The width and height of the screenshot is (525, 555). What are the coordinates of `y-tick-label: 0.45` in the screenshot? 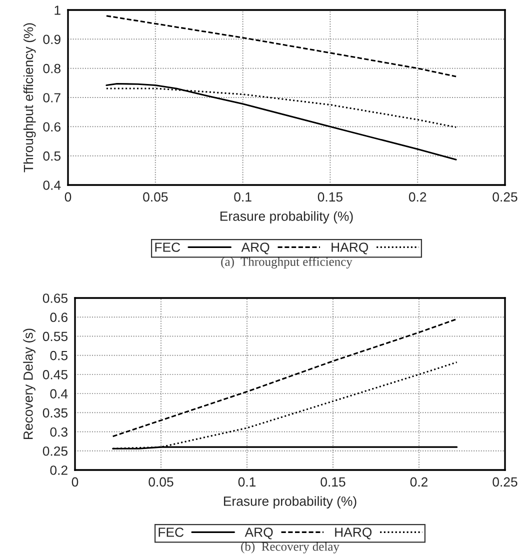 It's located at (55, 375).